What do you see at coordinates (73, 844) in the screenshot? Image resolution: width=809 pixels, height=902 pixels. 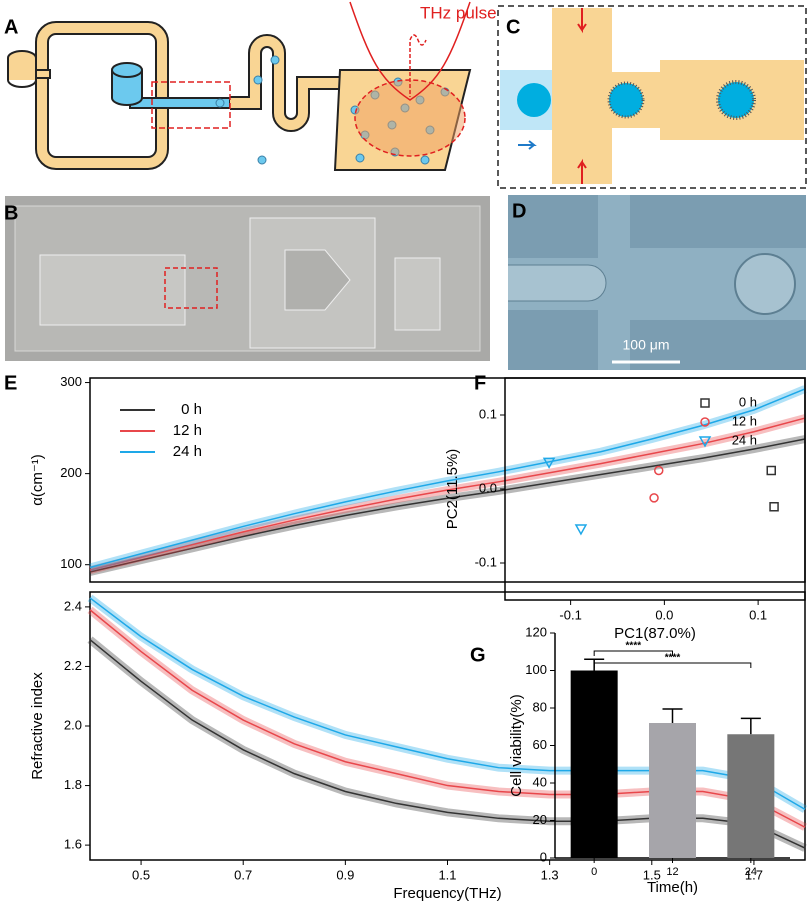 I see `y-tick-label: 1.6` at bounding box center [73, 844].